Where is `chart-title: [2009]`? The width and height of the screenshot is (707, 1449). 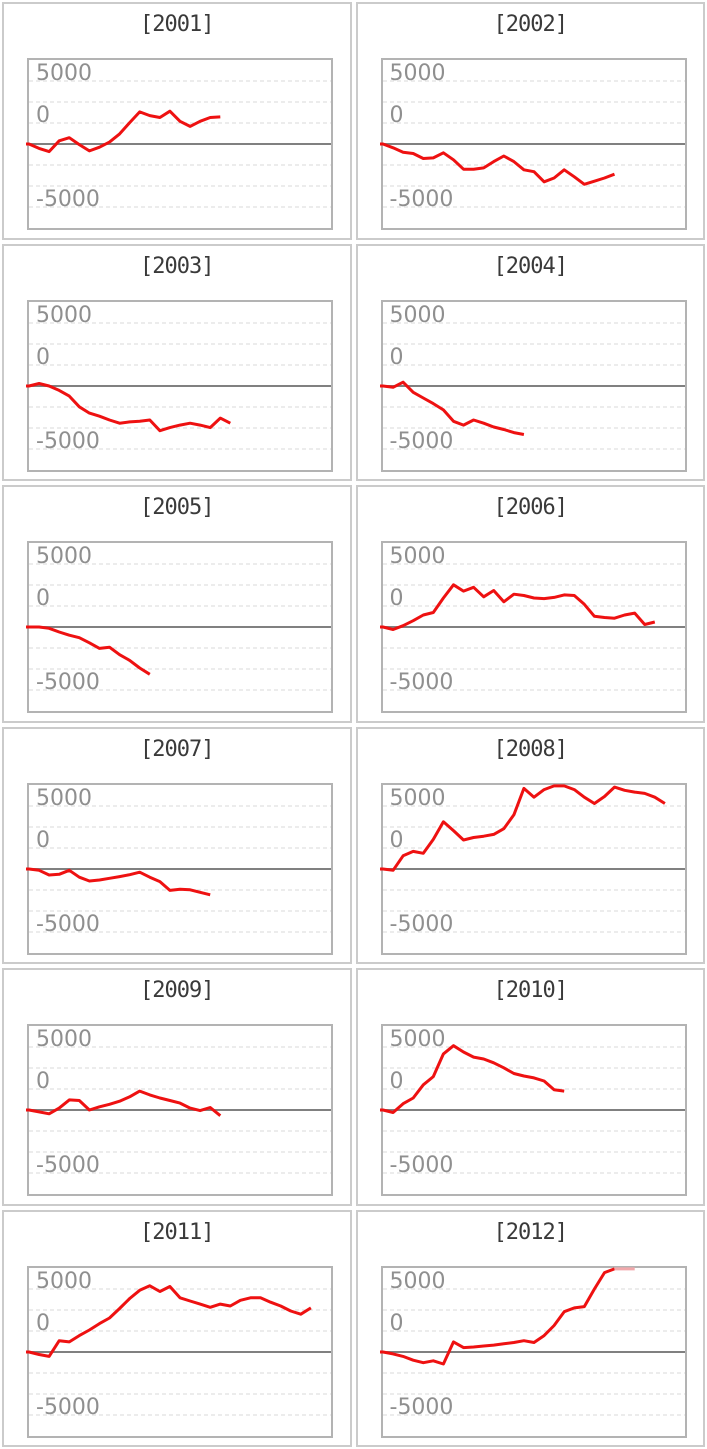
chart-title: [2009] is located at coordinates (177, 990).